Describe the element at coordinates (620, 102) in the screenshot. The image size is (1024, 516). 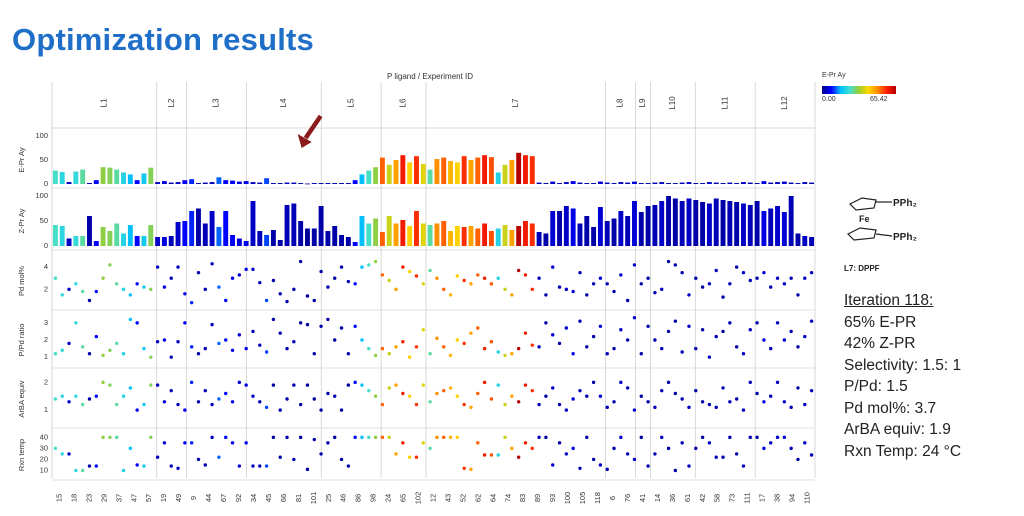
I see `group-label-l8: L8` at that location.